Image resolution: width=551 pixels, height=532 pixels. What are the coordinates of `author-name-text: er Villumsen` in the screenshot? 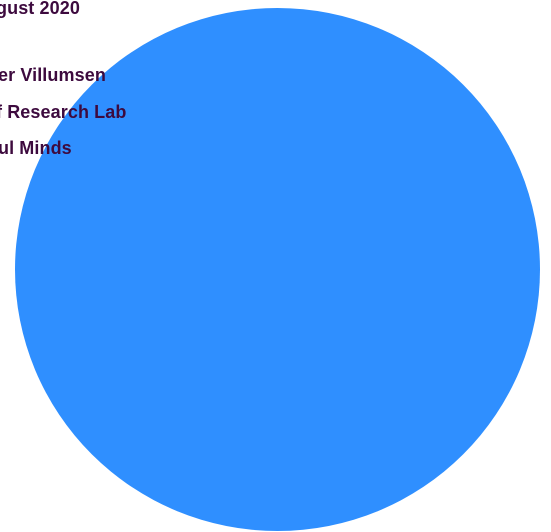 It's located at (53, 75).